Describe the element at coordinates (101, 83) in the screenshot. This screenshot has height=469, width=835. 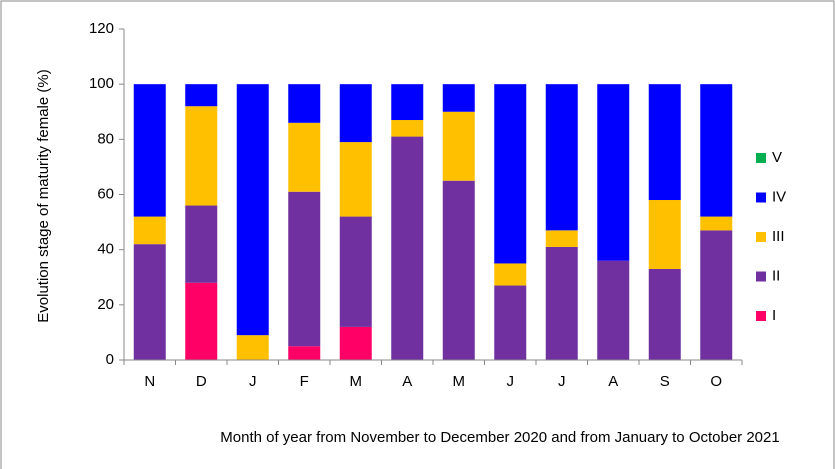
I see `y-tick-label: 100` at that location.